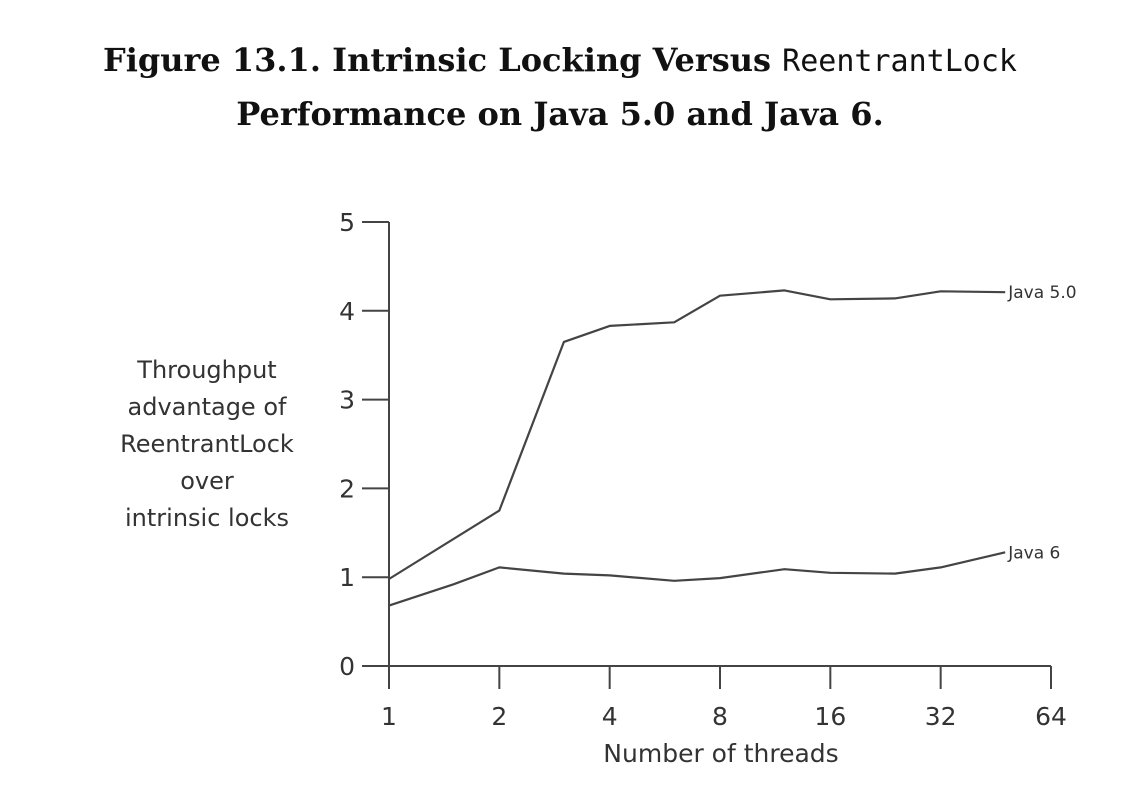 This screenshot has width=1130, height=808. I want to click on y-axis-label-line: advantage of, so click(207, 407).